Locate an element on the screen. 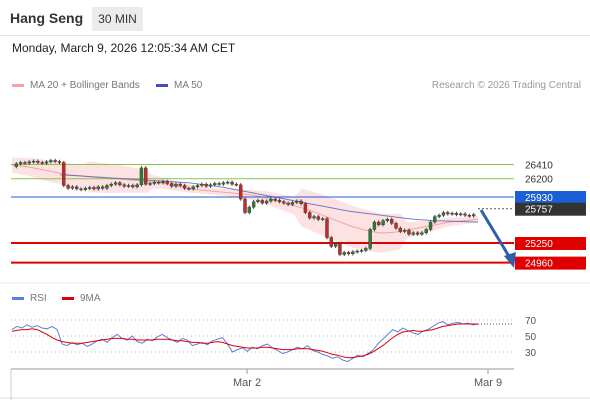 Image resolution: width=590 pixels, height=400 pixels. legend-rsi-label: RSI is located at coordinates (38, 298).